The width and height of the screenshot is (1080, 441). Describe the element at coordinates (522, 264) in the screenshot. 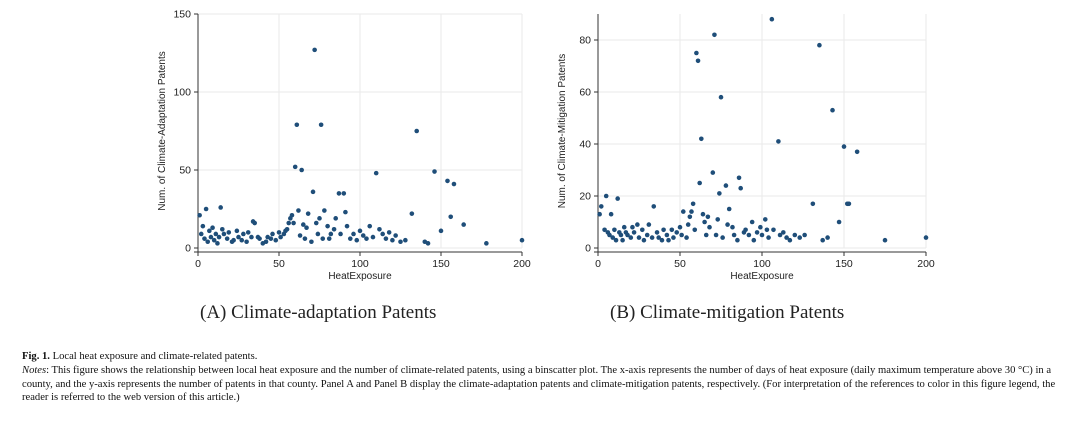

I see `x-tick-label: 200` at that location.